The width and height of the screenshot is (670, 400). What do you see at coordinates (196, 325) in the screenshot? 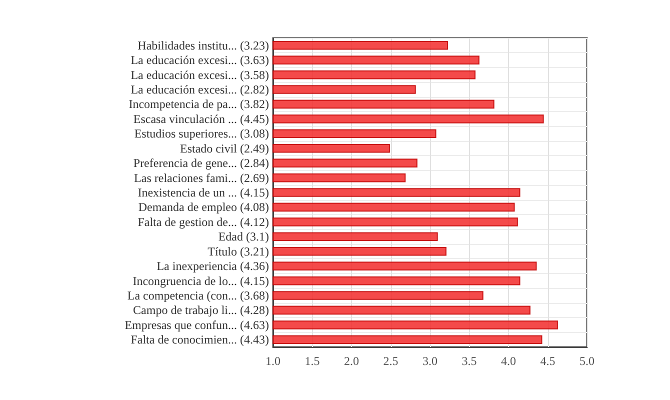
I see `y-tick-label: Empresas que confun... (4.63)` at bounding box center [196, 325].